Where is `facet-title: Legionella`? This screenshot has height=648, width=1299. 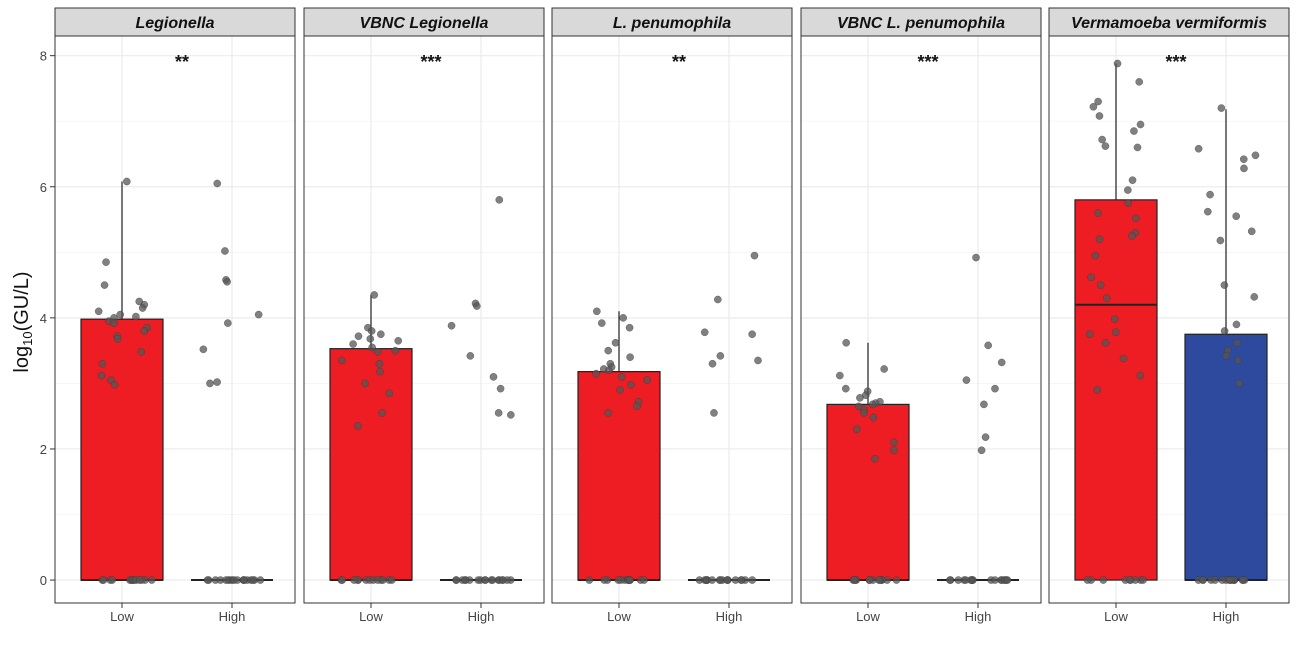 facet-title: Legionella is located at coordinates (174, 23).